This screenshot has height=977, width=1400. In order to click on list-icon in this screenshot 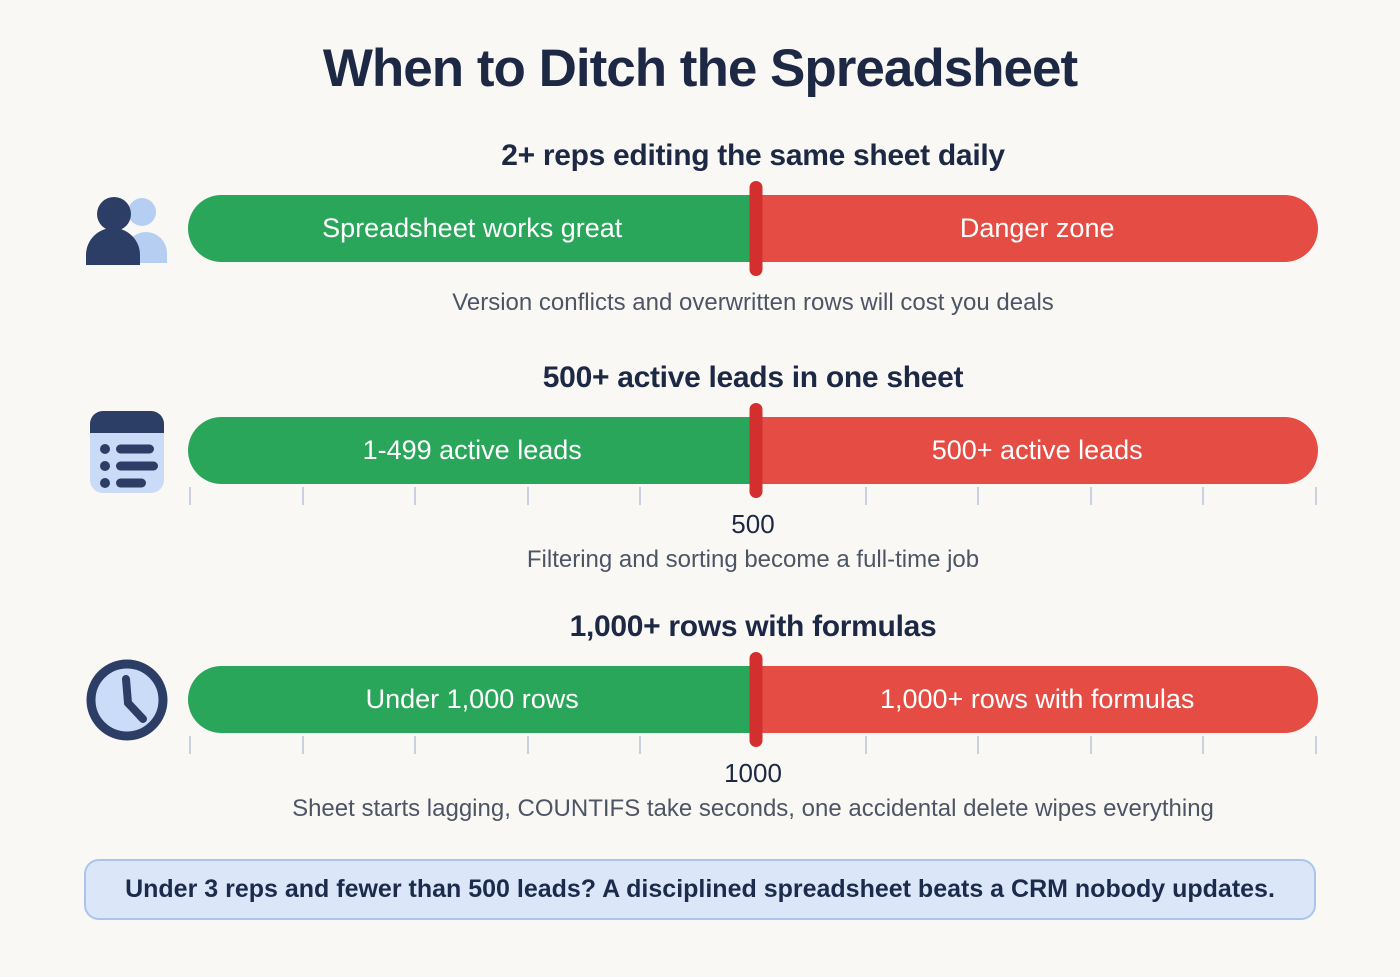, I will do `click(127, 451)`.